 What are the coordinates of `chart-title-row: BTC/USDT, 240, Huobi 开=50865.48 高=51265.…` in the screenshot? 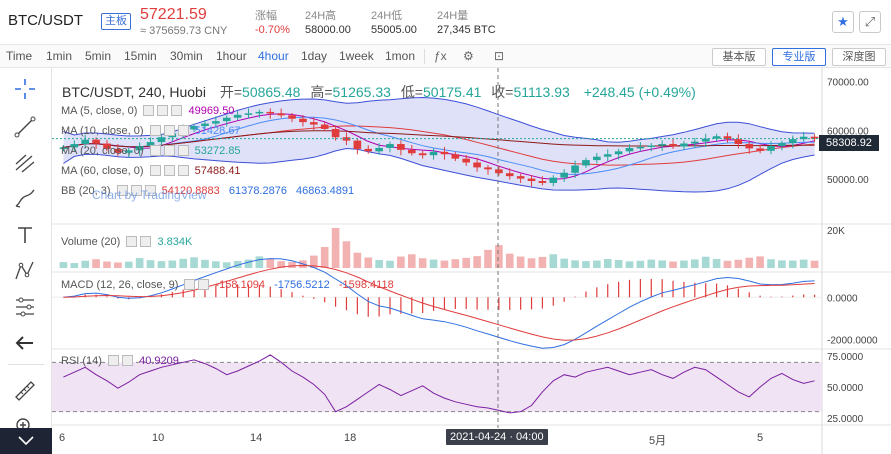 It's located at (379, 92).